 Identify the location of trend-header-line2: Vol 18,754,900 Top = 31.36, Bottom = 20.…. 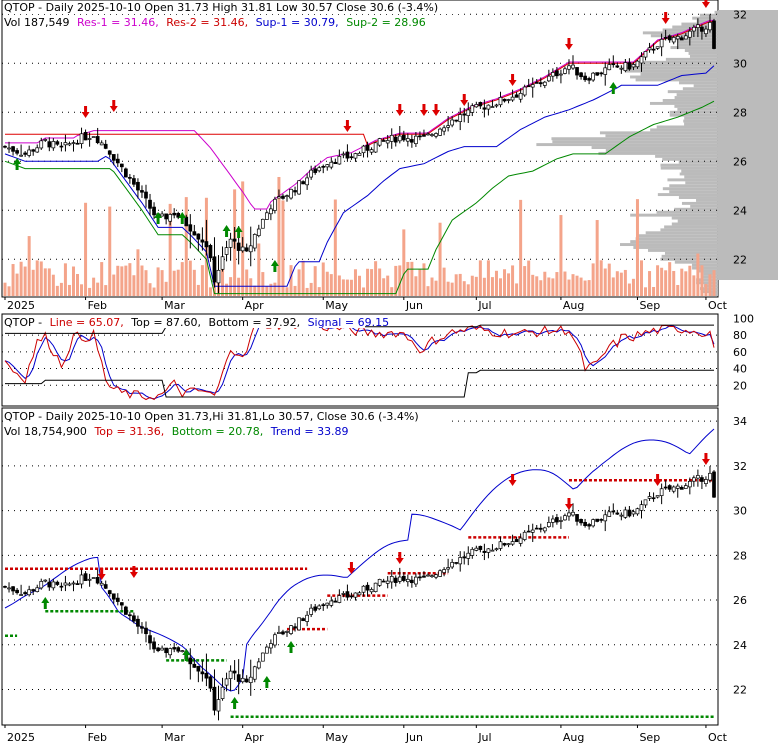
(176, 431).